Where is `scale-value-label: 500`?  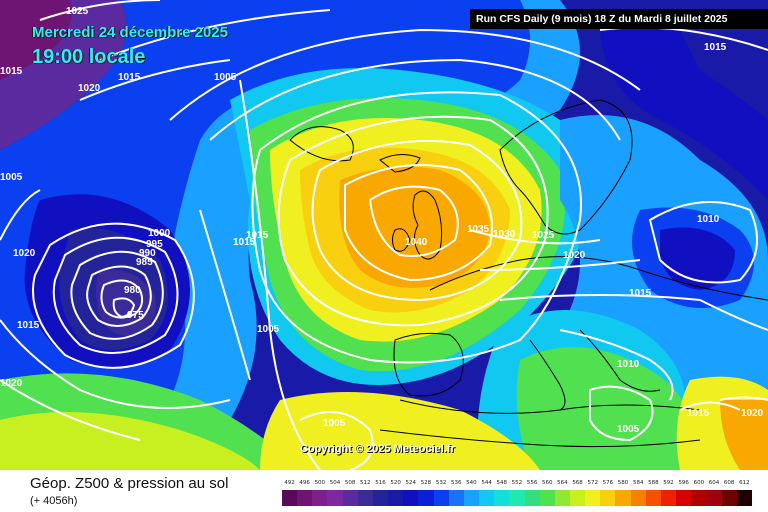 scale-value-label: 500 is located at coordinates (320, 483).